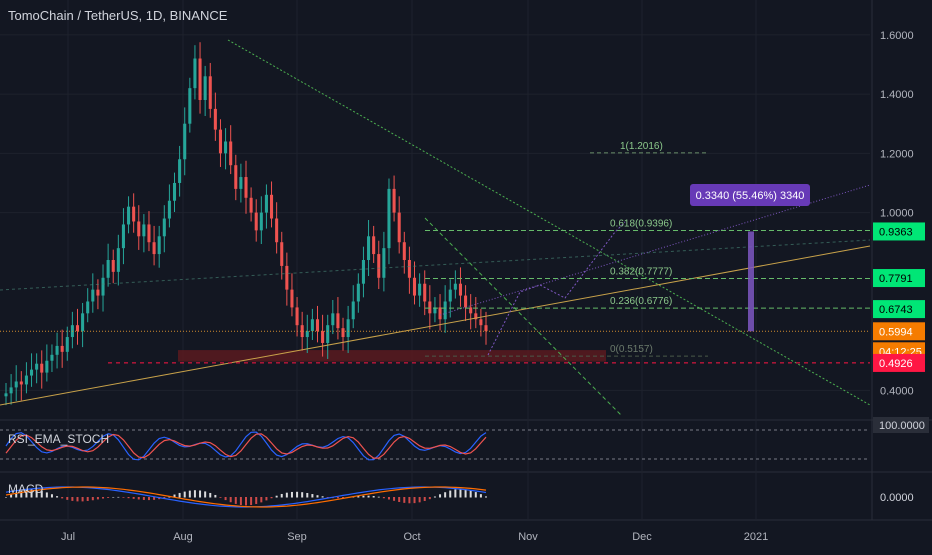  I want to click on x-axis-tick-label: Oct, so click(411, 537).